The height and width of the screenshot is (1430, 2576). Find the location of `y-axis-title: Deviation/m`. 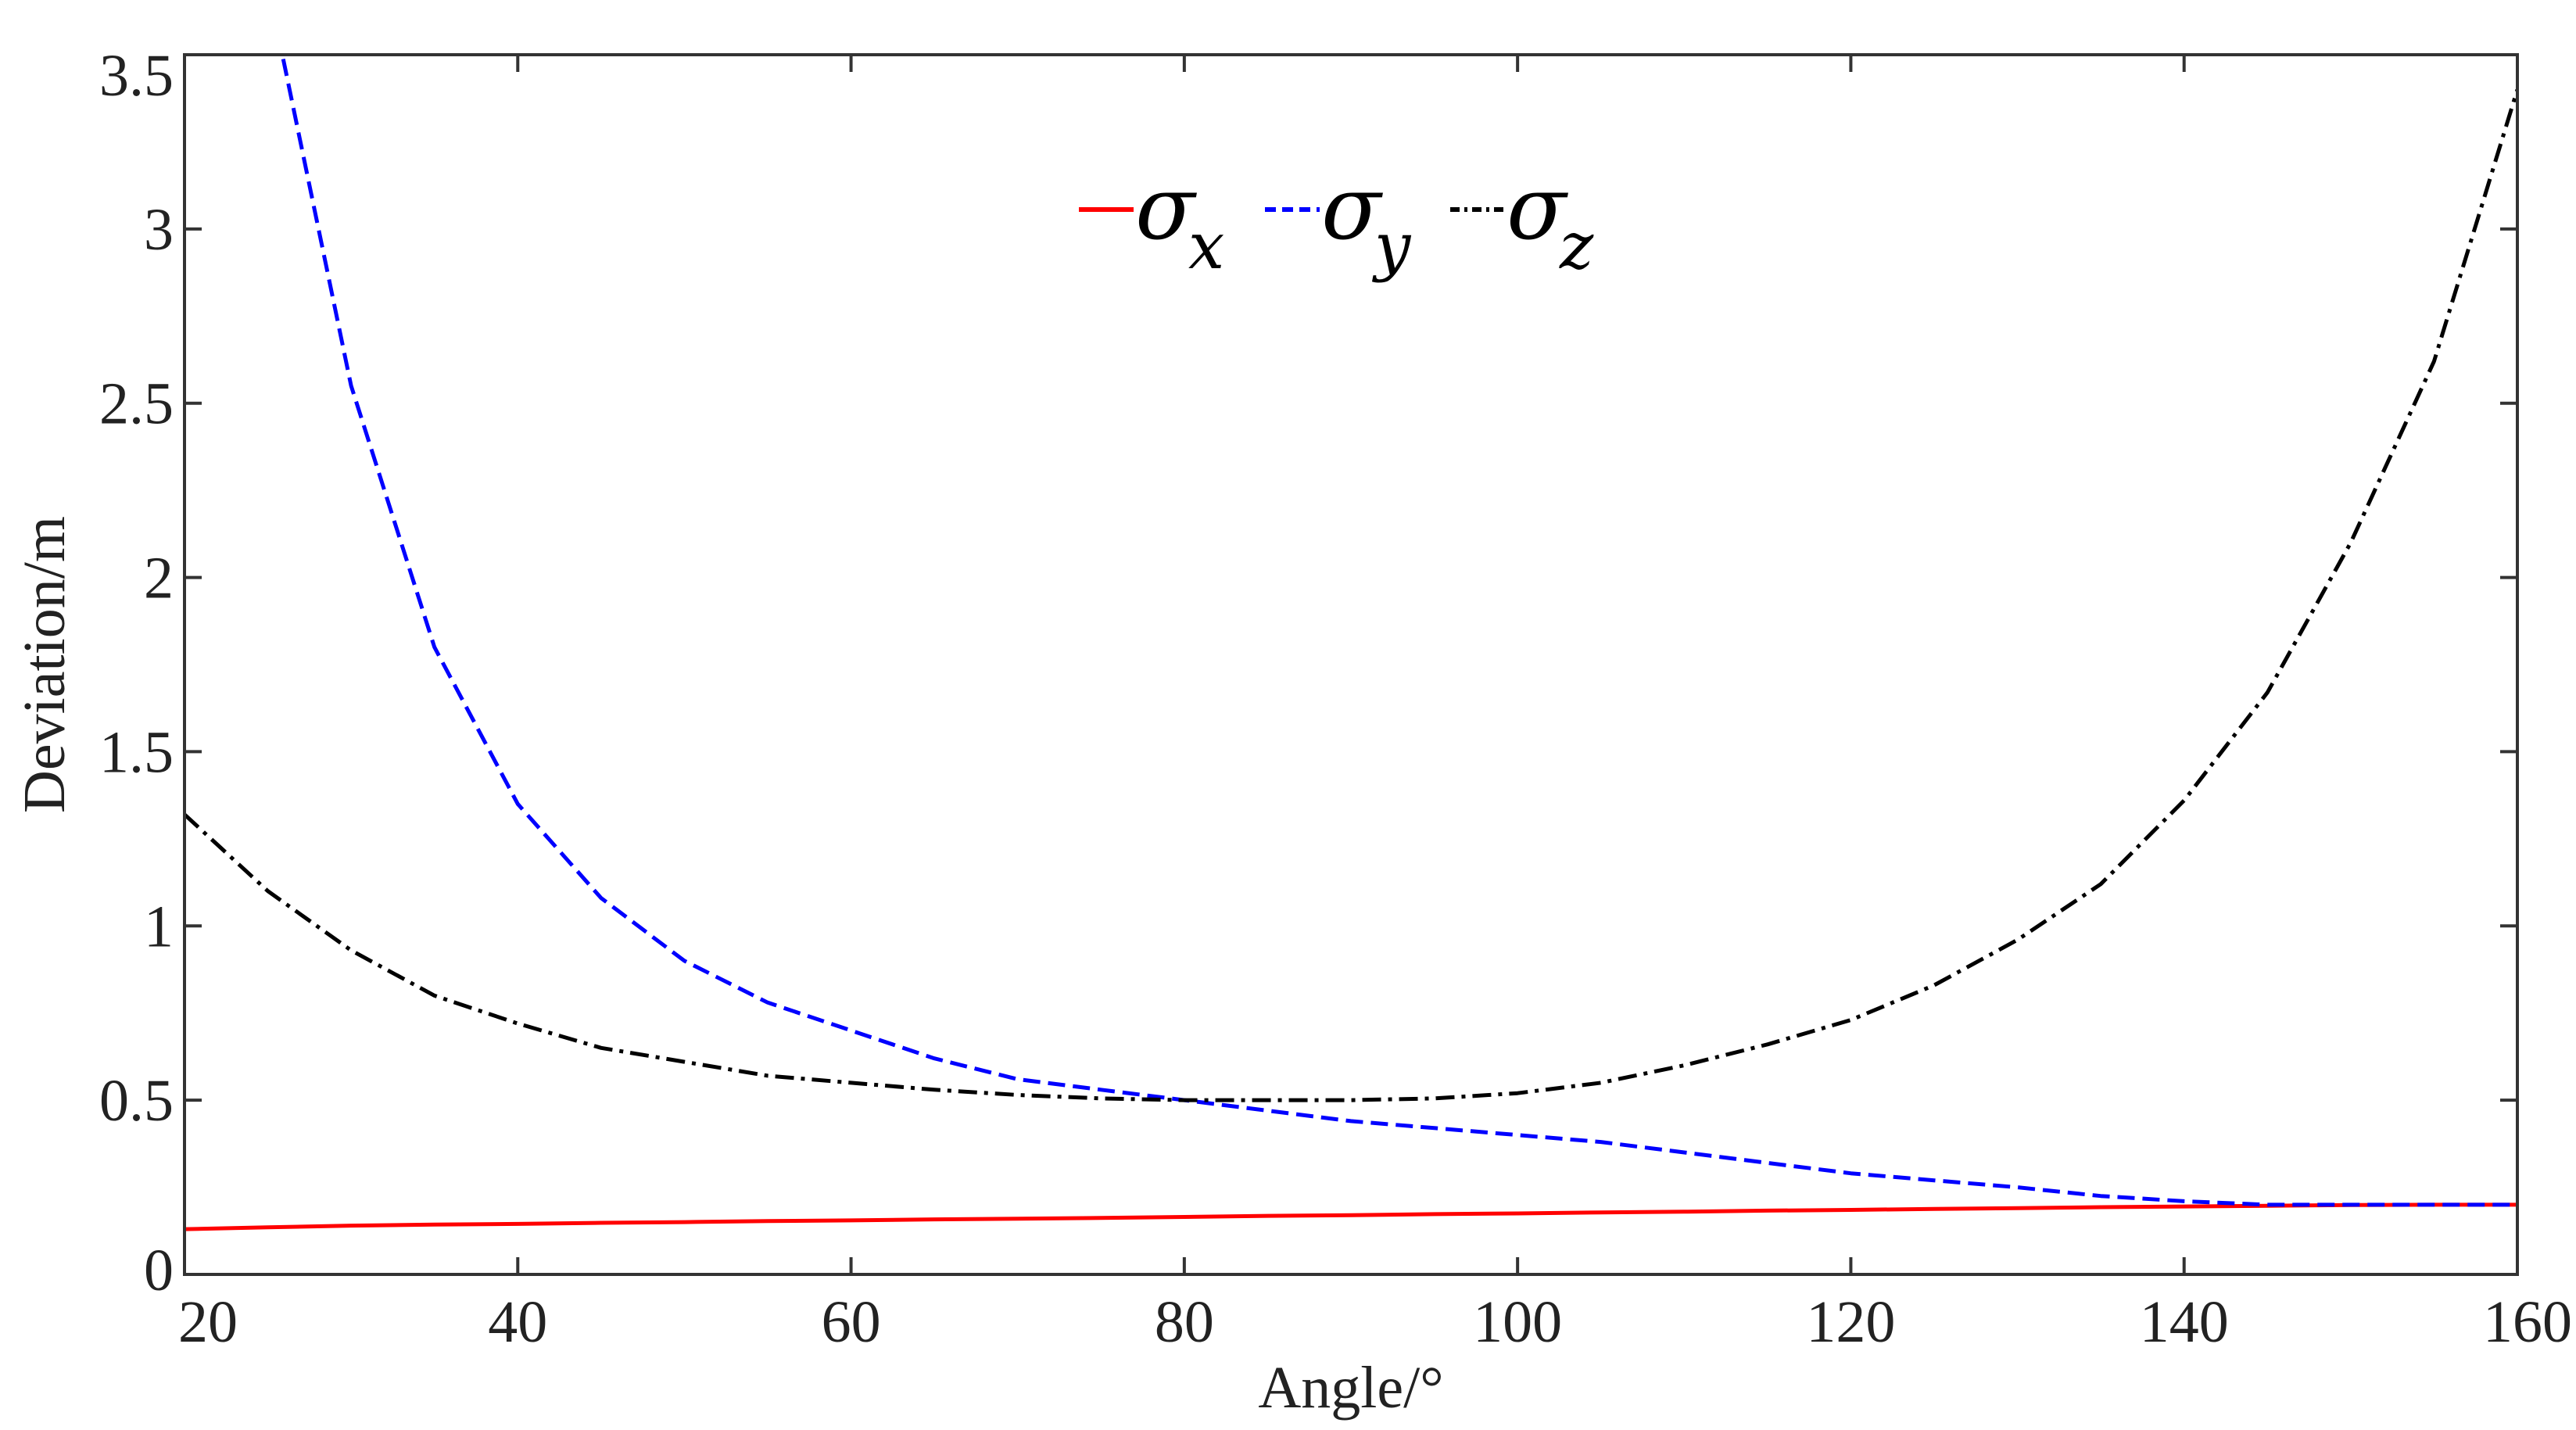

y-axis-title: Deviation/m is located at coordinates (44, 664).